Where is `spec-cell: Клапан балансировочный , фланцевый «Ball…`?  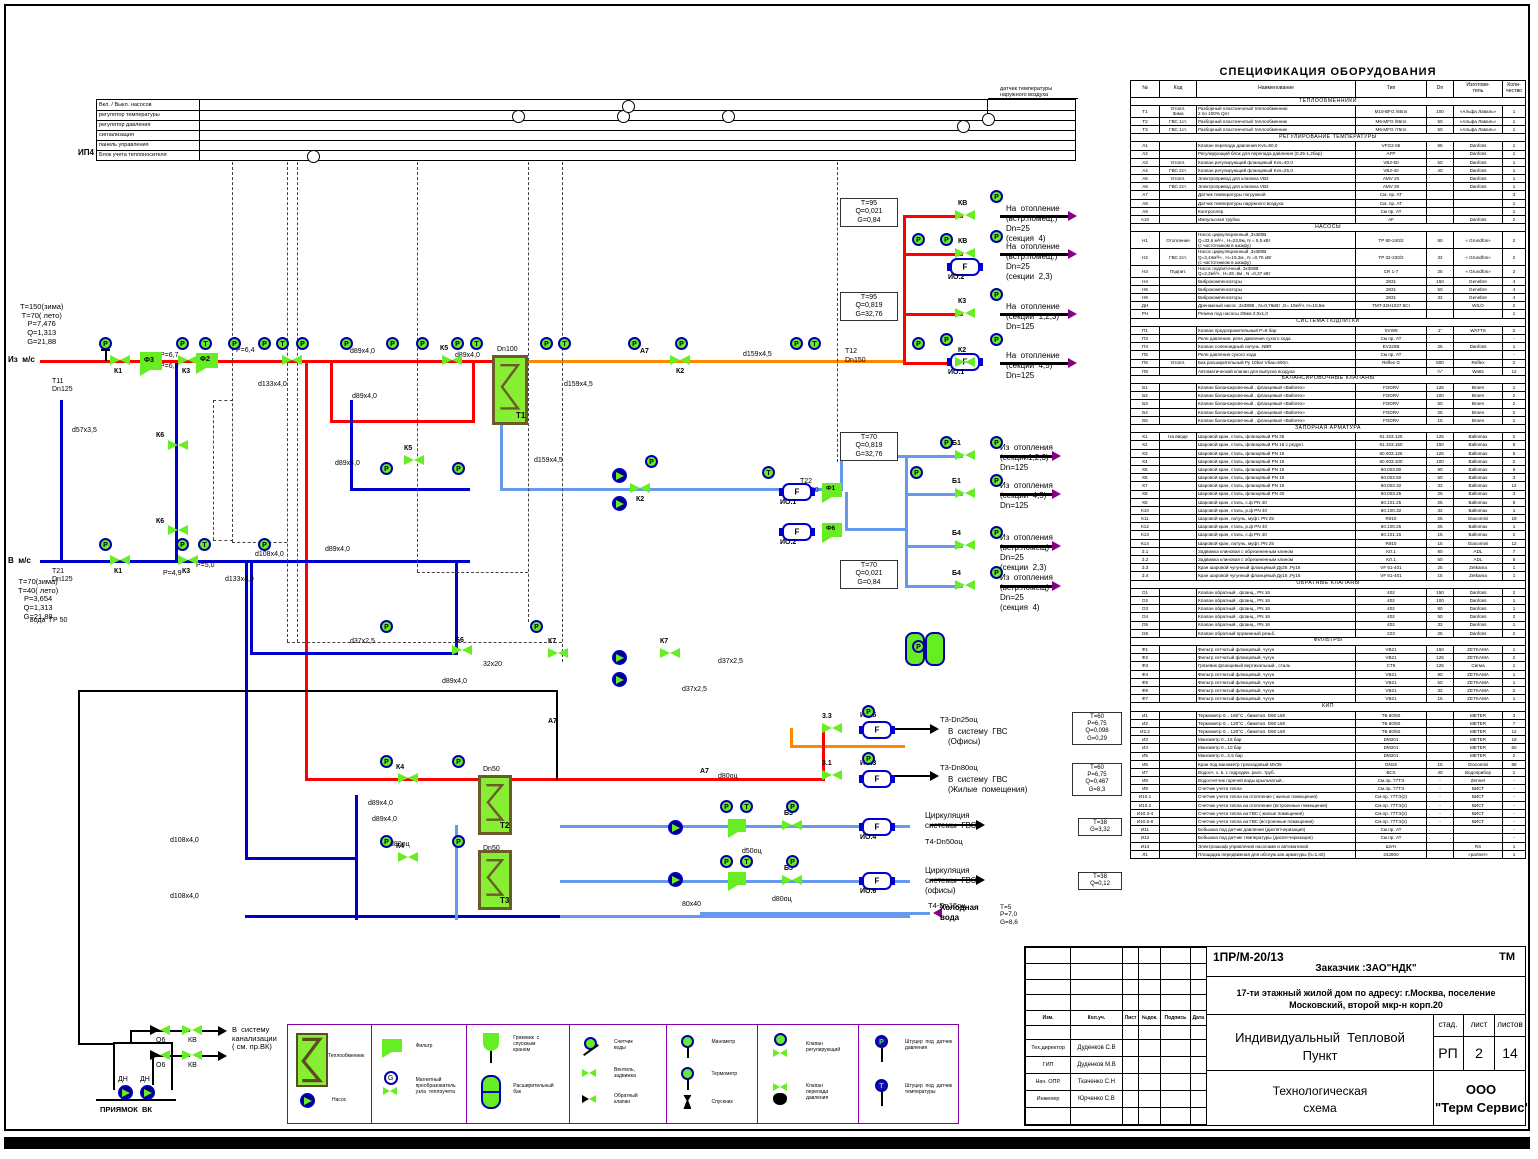
spec-cell: Клапан балансировочный , фланцевый «Ball… is located at coordinates (1276, 388).